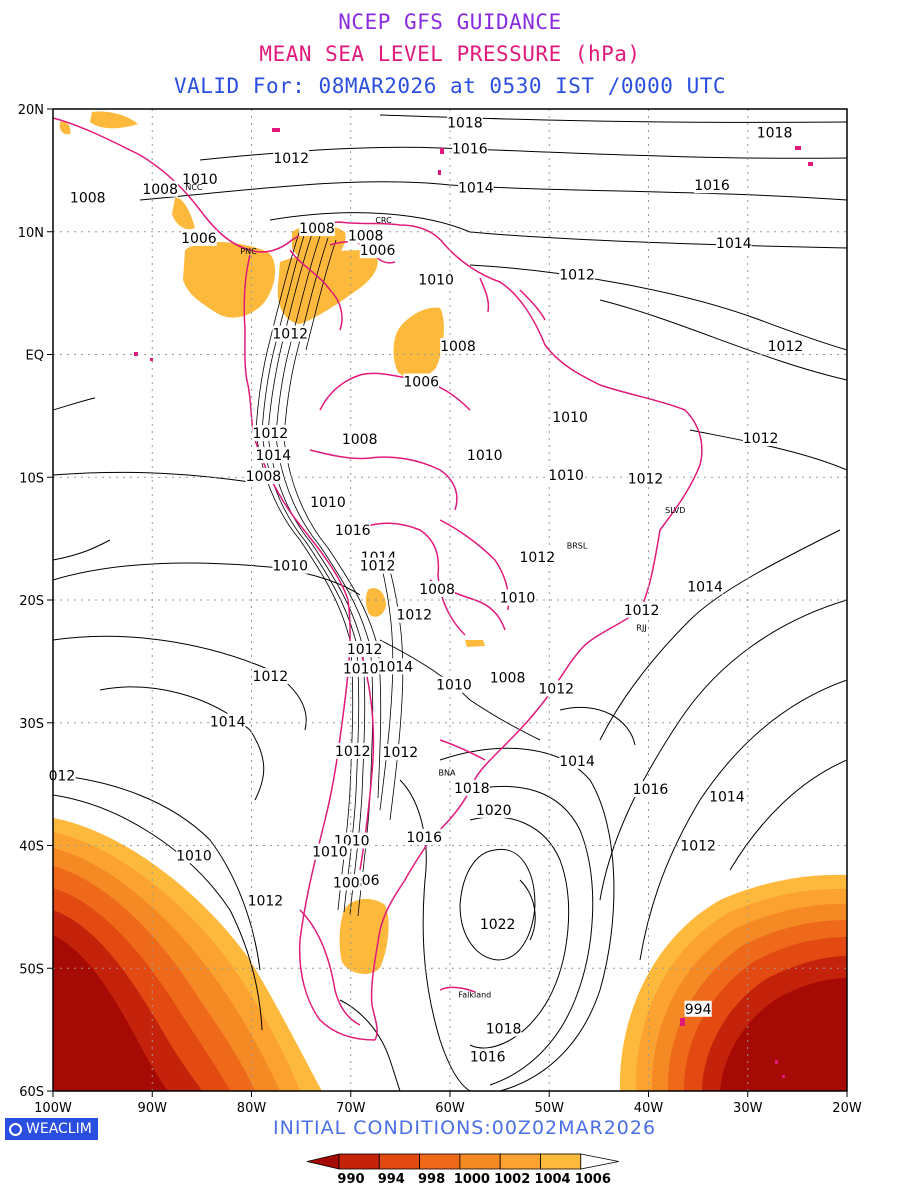 The height and width of the screenshot is (1200, 900). I want to click on y-tick-label: 40S, so click(31, 847).